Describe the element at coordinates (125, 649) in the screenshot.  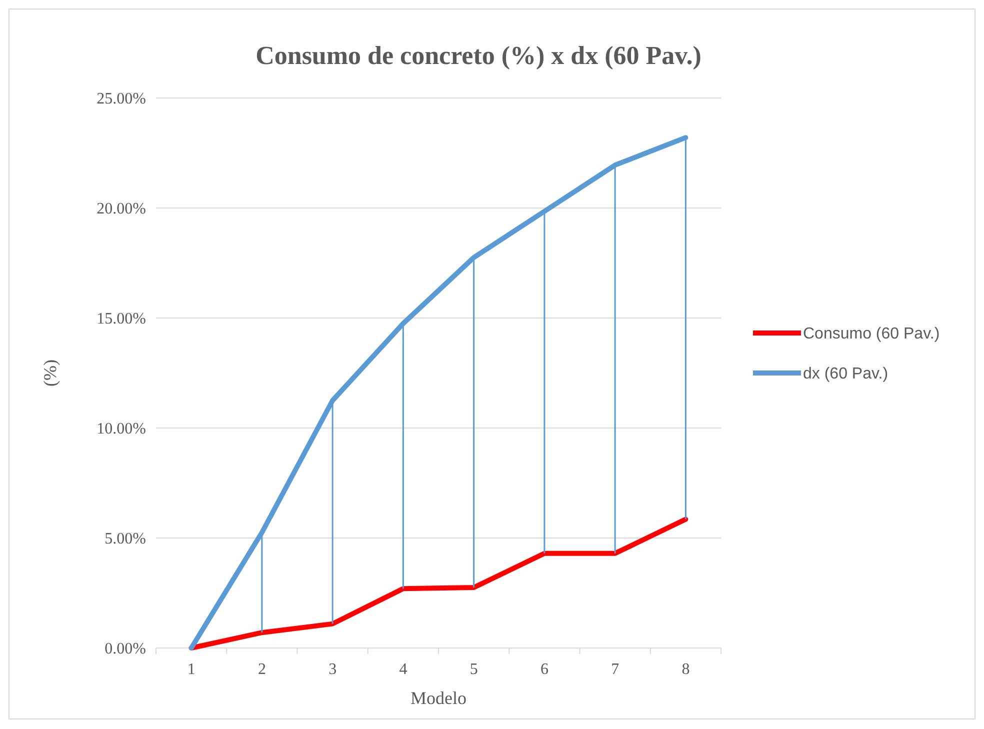
I see `y-tick-label: 0.00%` at that location.